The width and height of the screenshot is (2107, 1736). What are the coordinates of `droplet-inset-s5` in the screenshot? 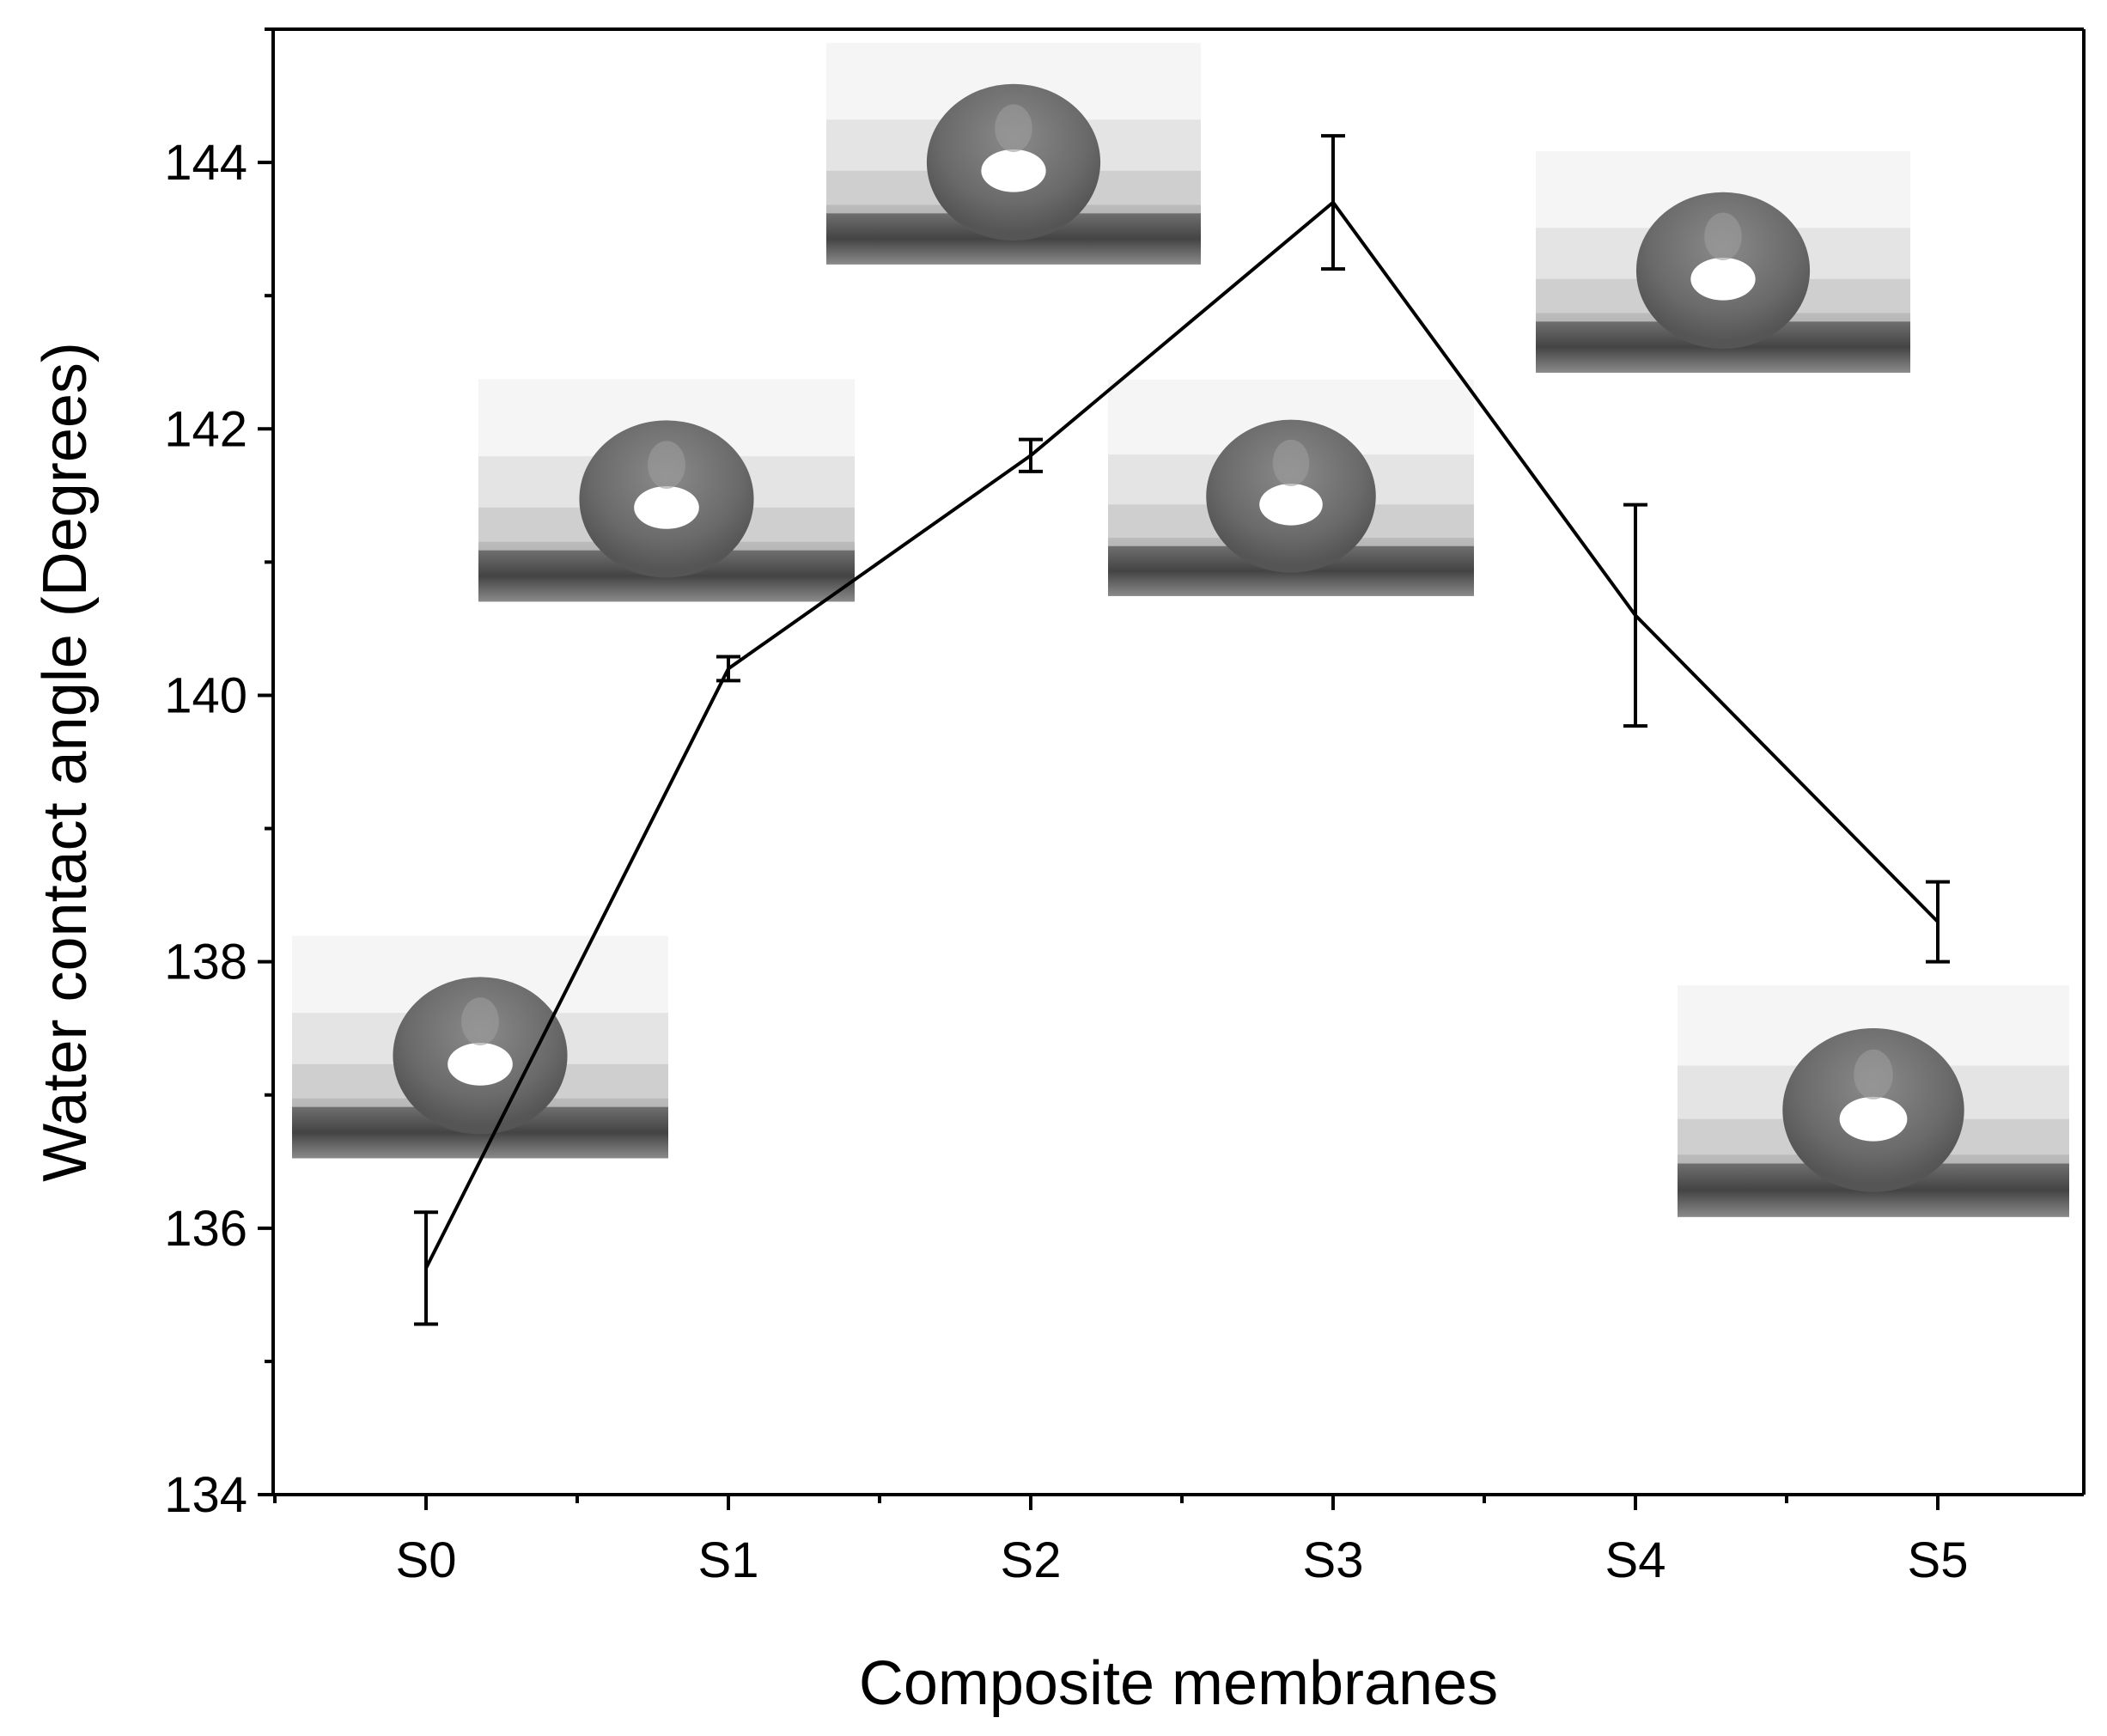 It's located at (1873, 1101).